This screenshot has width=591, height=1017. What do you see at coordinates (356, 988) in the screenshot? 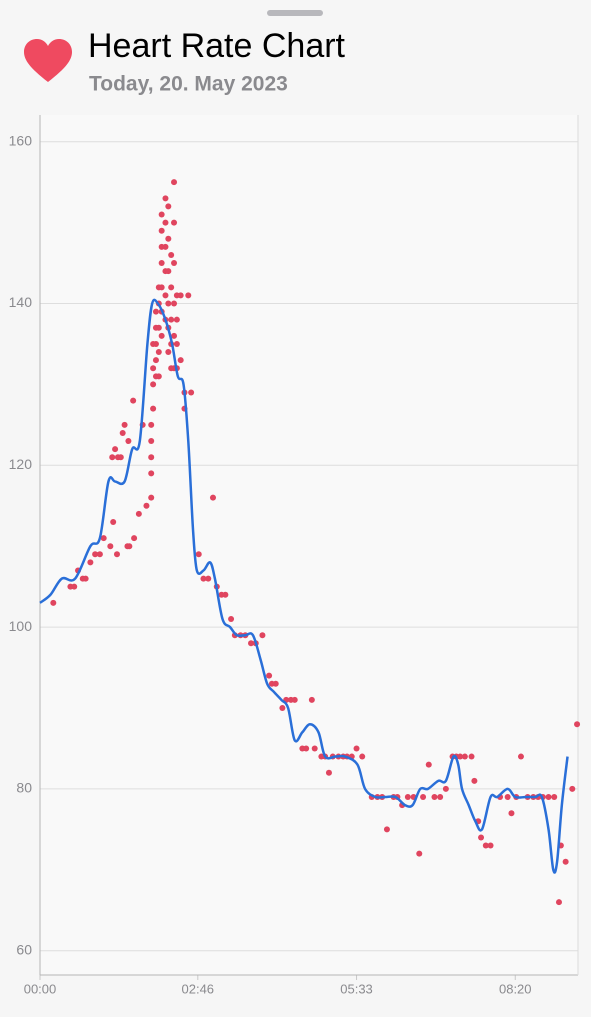
I see `x-tick-label: 05:33` at bounding box center [356, 988].